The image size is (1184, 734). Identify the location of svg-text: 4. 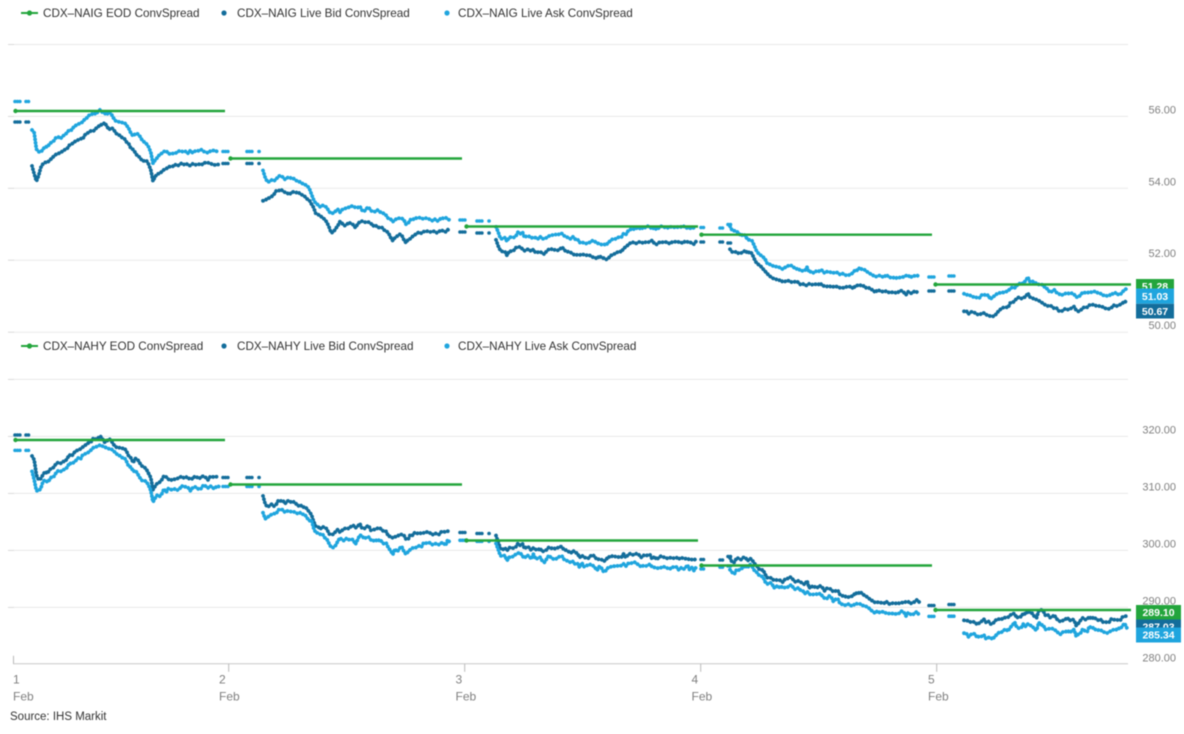
(695, 680).